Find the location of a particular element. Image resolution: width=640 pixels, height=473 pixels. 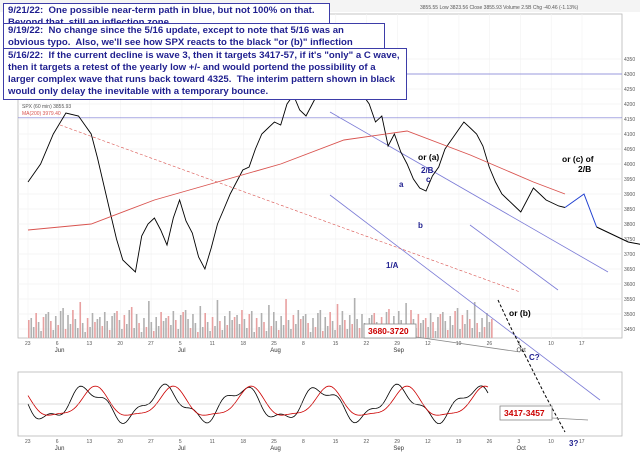

y-tick-14: 3650 is located at coordinates (629, 270).